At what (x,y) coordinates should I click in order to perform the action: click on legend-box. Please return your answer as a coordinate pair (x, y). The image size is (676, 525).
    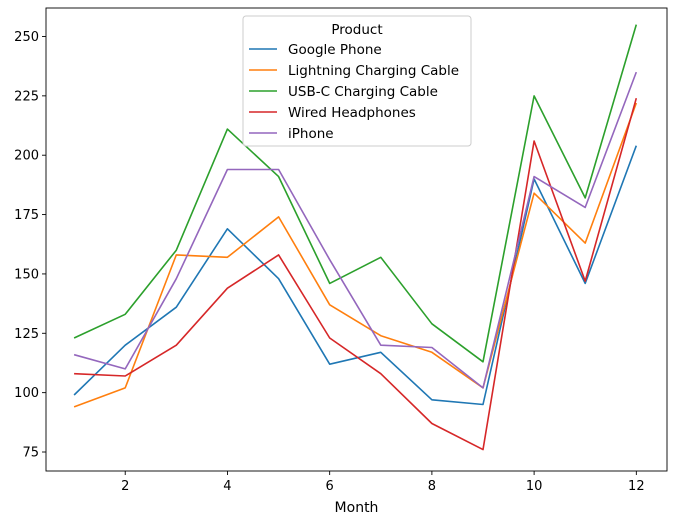
    Looking at the image, I should click on (357, 81).